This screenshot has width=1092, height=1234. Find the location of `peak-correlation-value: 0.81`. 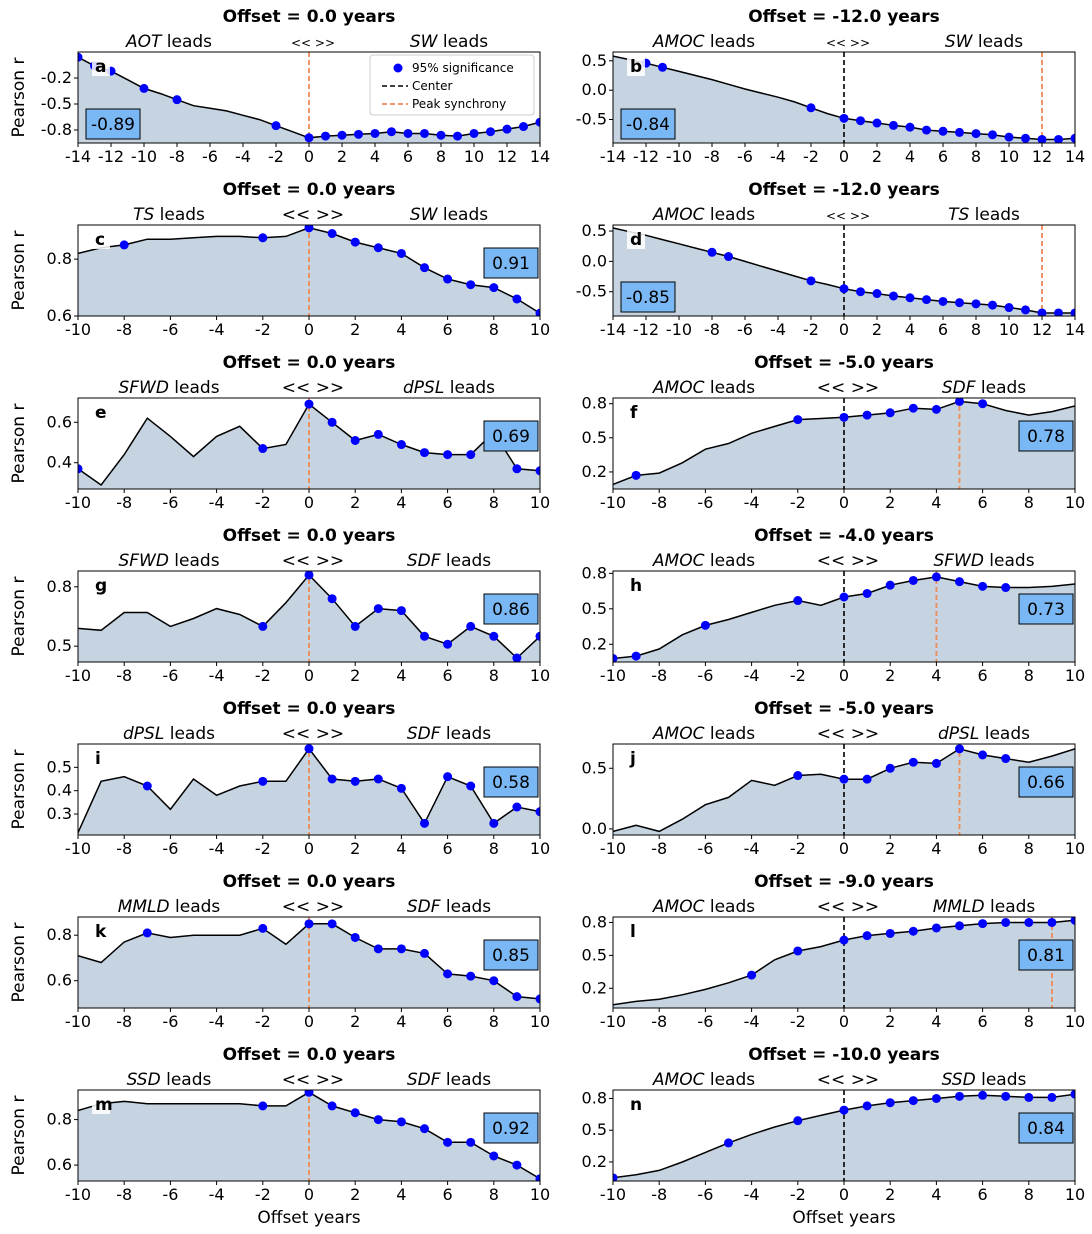

peak-correlation-value: 0.81 is located at coordinates (1046, 956).